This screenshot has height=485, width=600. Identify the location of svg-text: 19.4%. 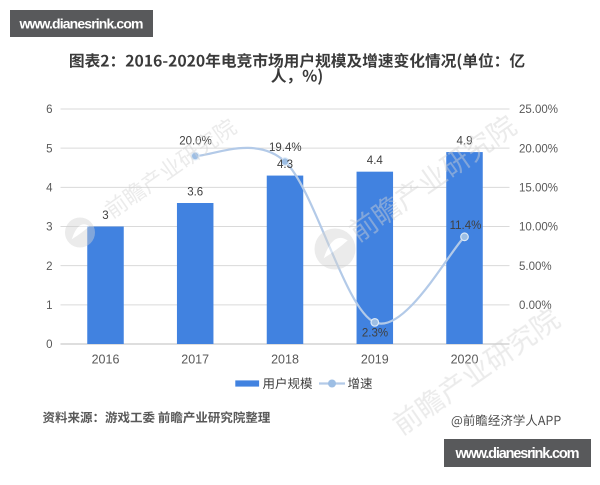
(285, 148).